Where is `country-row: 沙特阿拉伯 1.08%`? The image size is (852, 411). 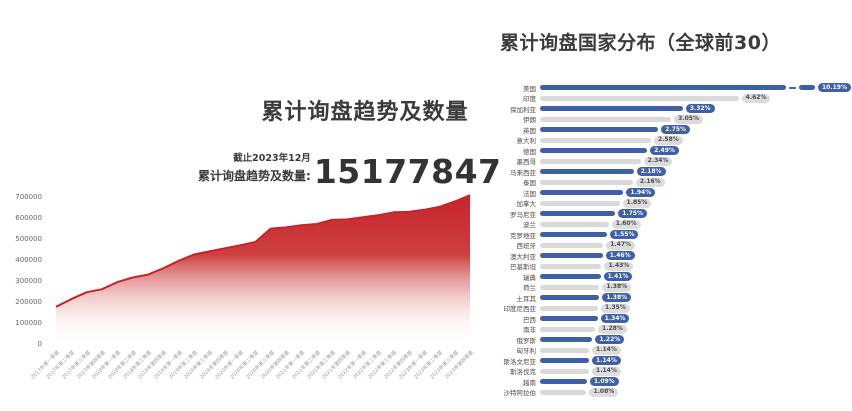 country-row: 沙特阿拉伯 1.08% is located at coordinates (671, 392).